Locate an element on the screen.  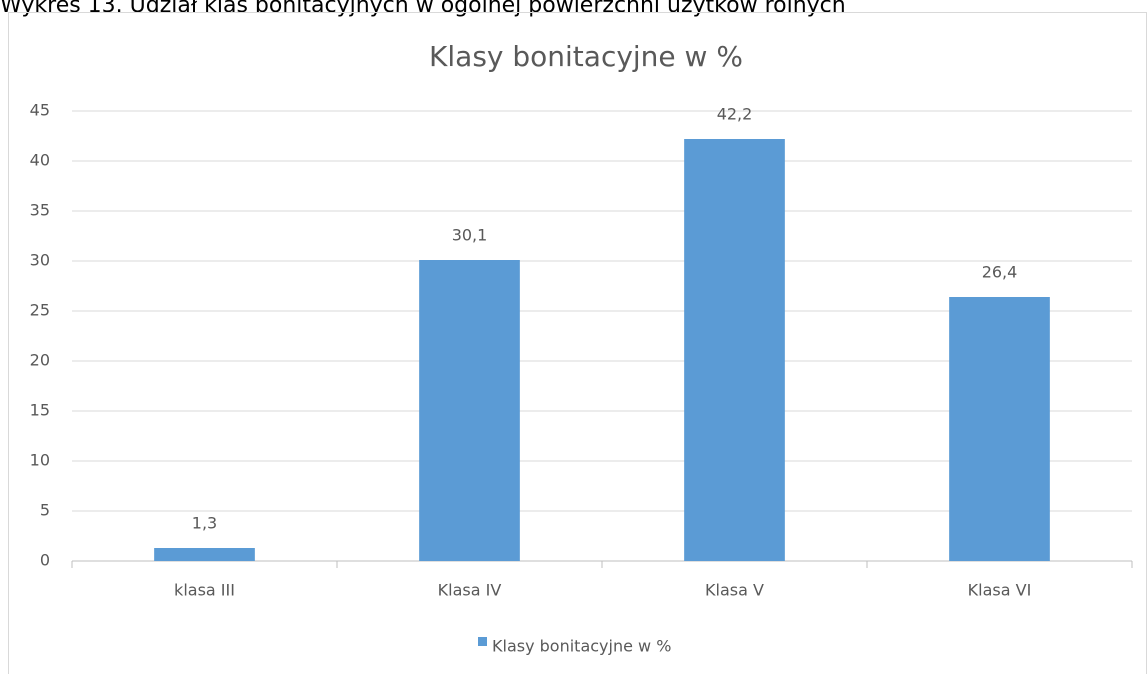
y-tick-label: 30 is located at coordinates (40, 260).